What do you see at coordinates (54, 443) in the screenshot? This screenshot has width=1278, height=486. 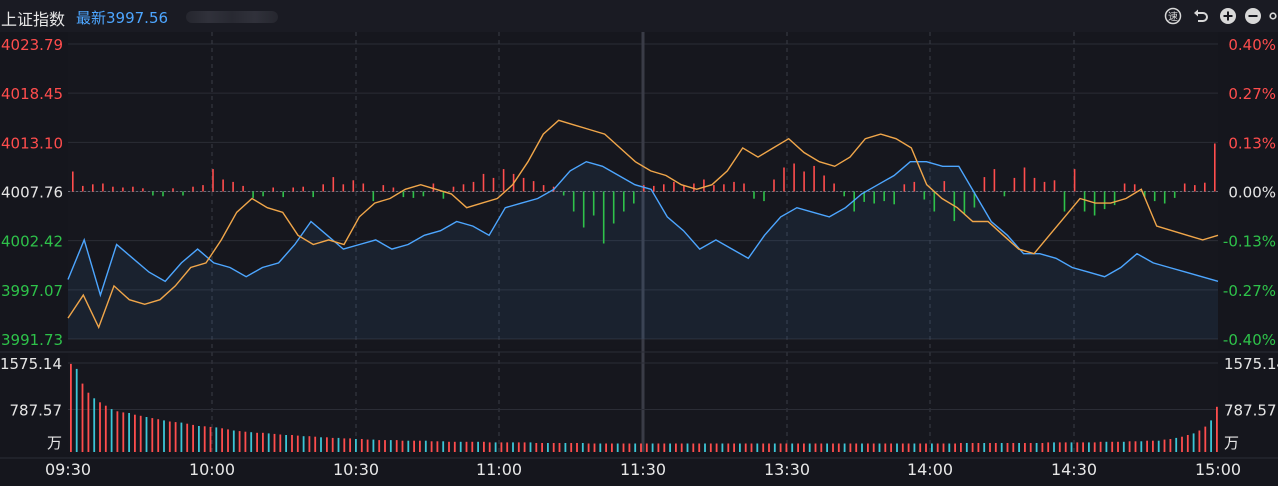 I see `volume-axis-label: 万` at bounding box center [54, 443].